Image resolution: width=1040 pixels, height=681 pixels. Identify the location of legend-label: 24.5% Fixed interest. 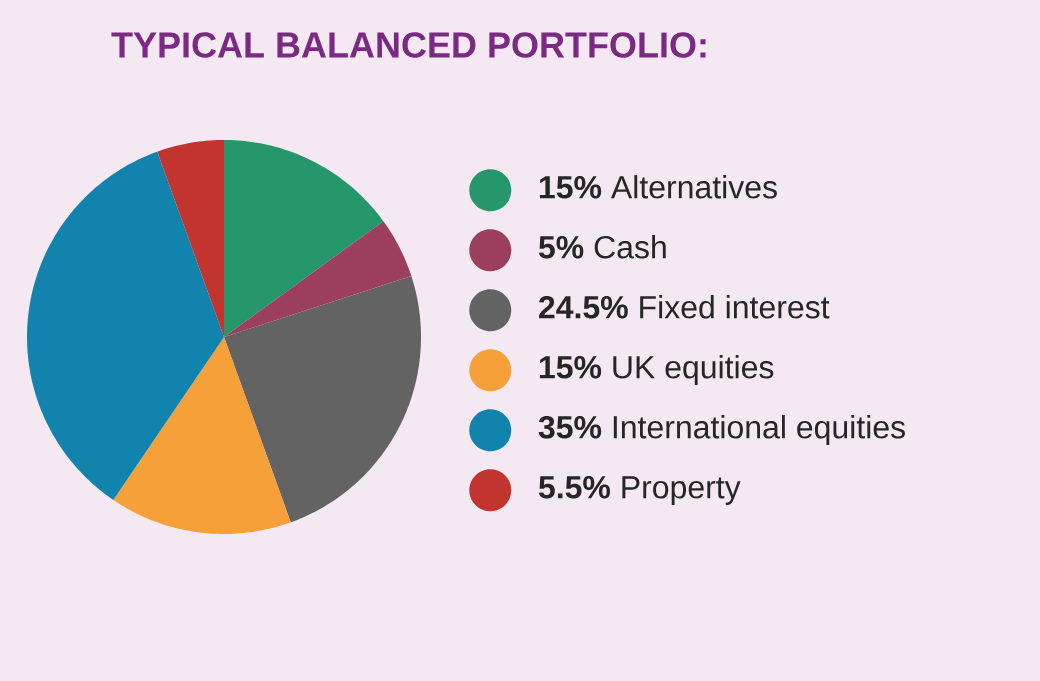
(684, 307).